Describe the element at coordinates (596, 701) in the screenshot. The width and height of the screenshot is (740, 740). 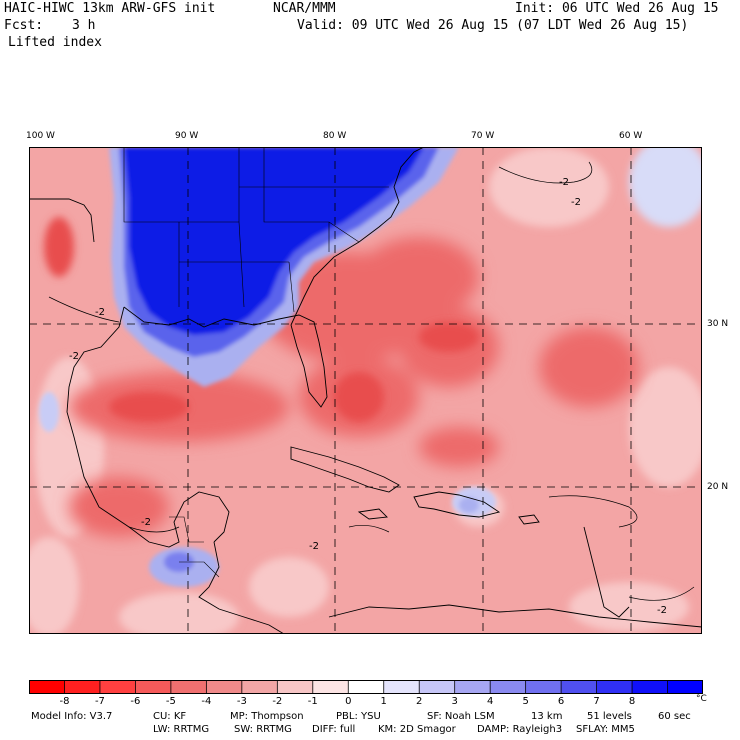
I see `colorbar-tick-label: 7` at that location.